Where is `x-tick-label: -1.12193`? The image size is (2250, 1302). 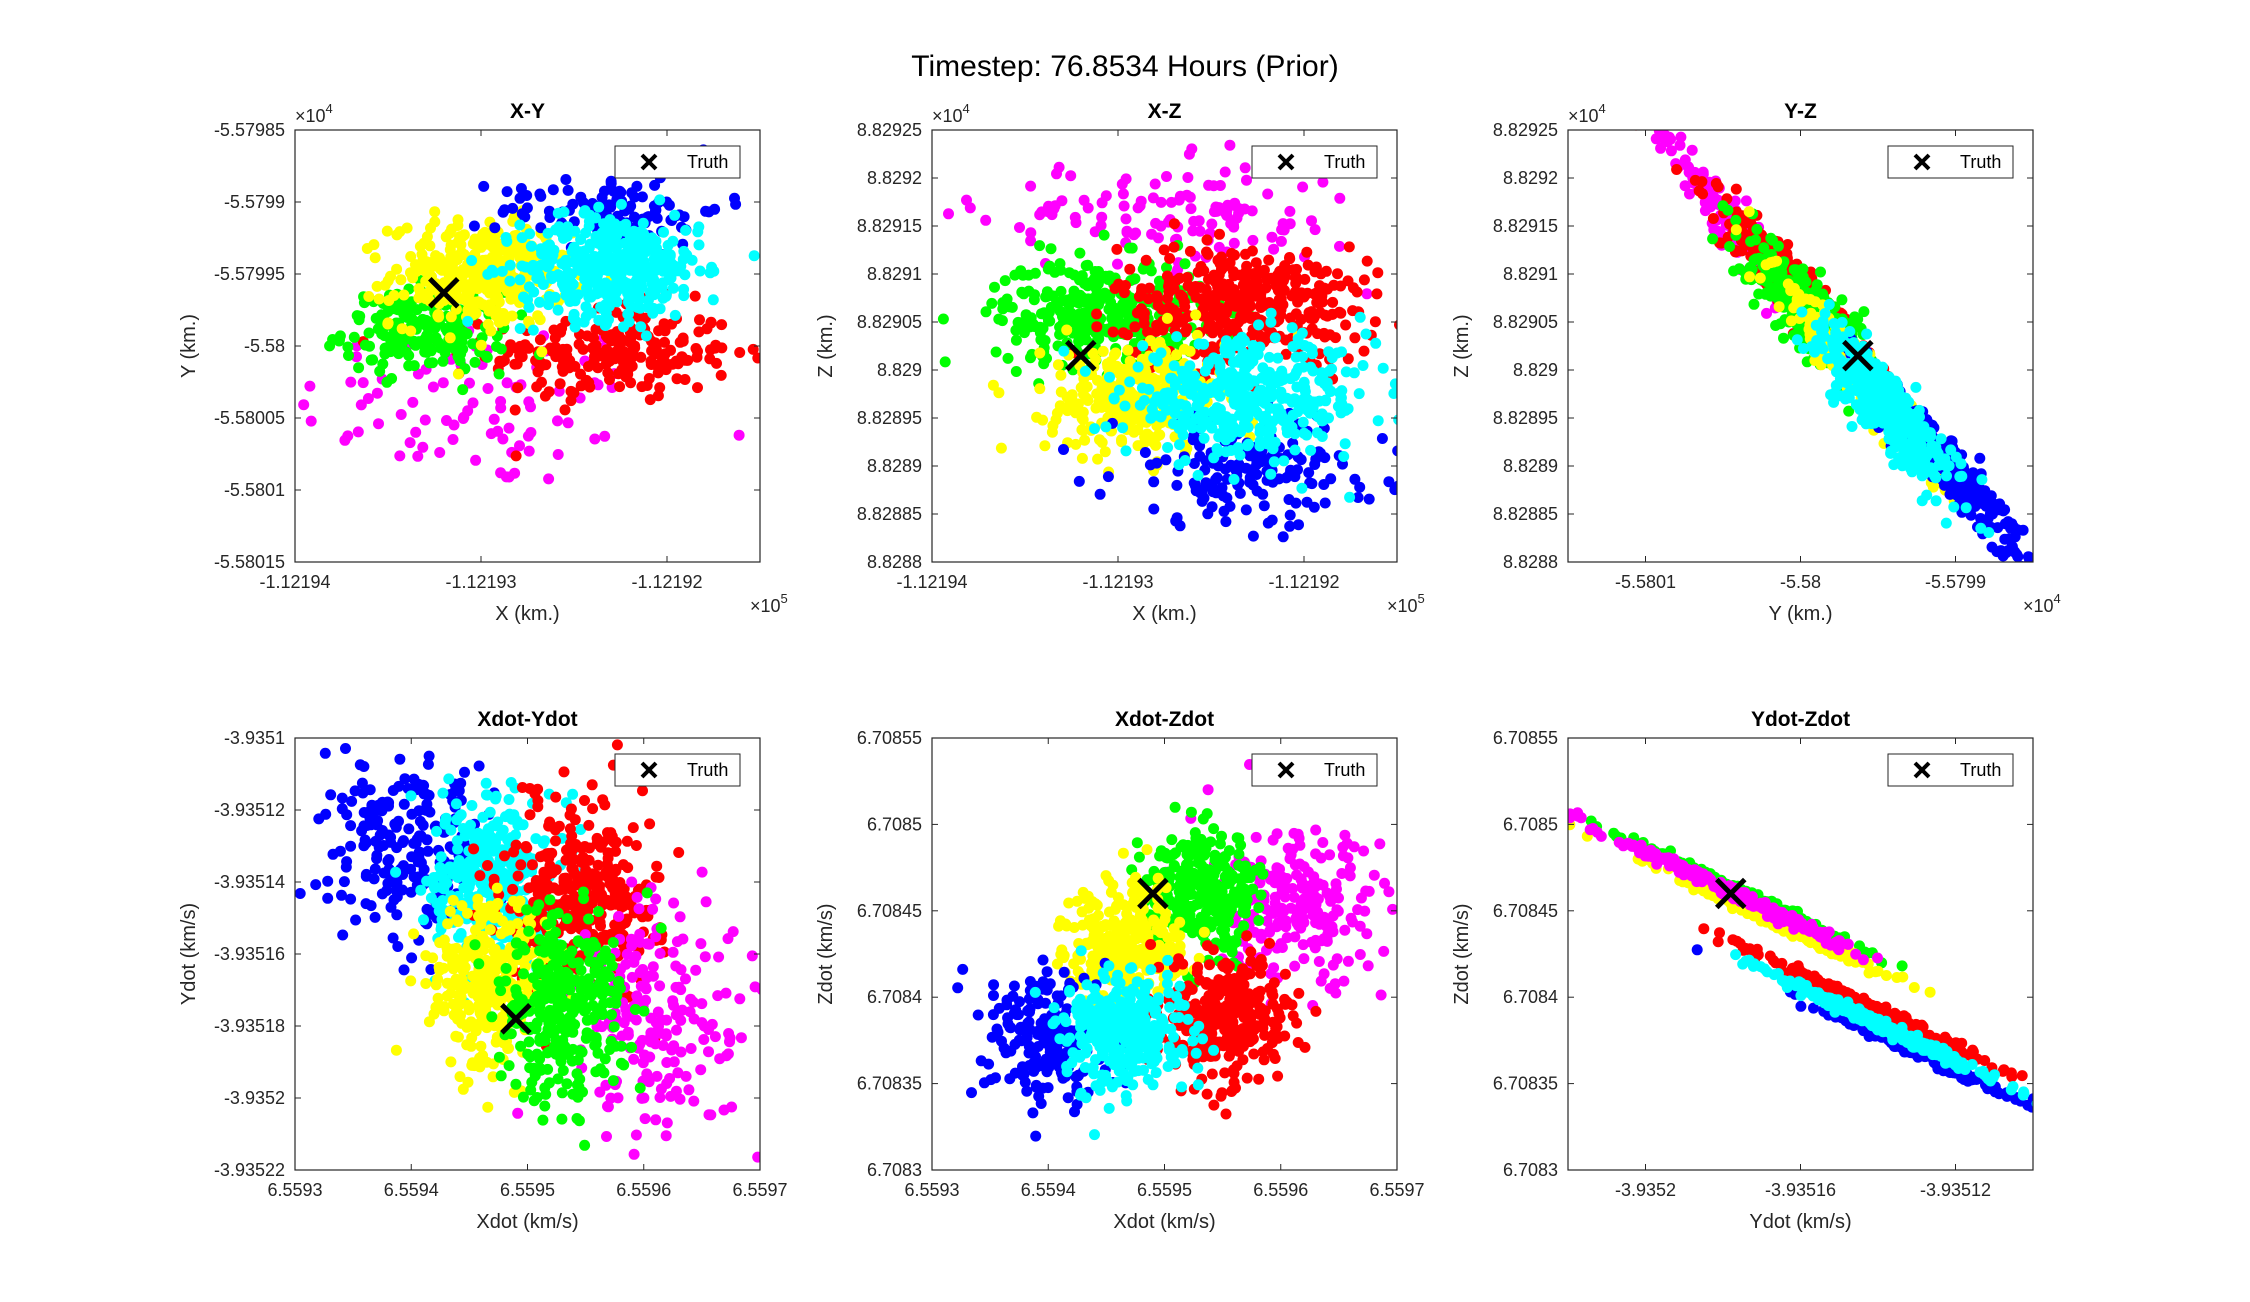 x-tick-label: -1.12193 is located at coordinates (480, 582).